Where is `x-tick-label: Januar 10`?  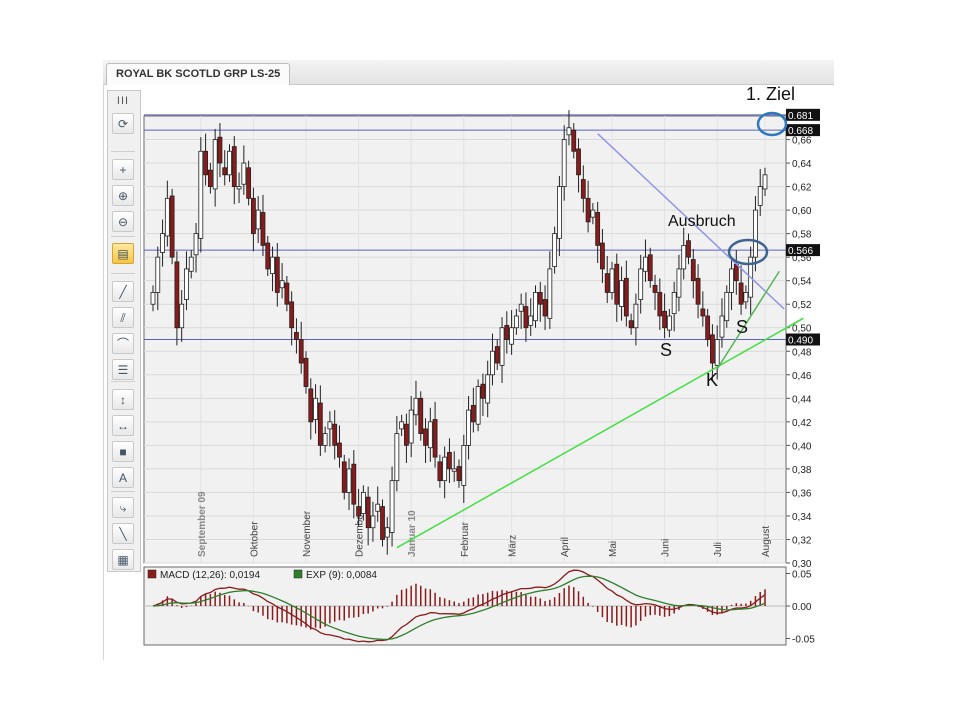 x-tick-label: Januar 10 is located at coordinates (412, 533).